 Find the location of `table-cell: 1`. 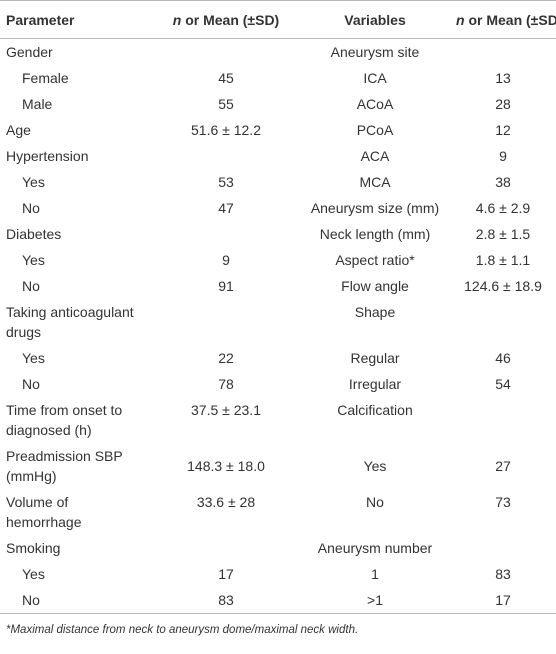

table-cell: 1 is located at coordinates (375, 574).